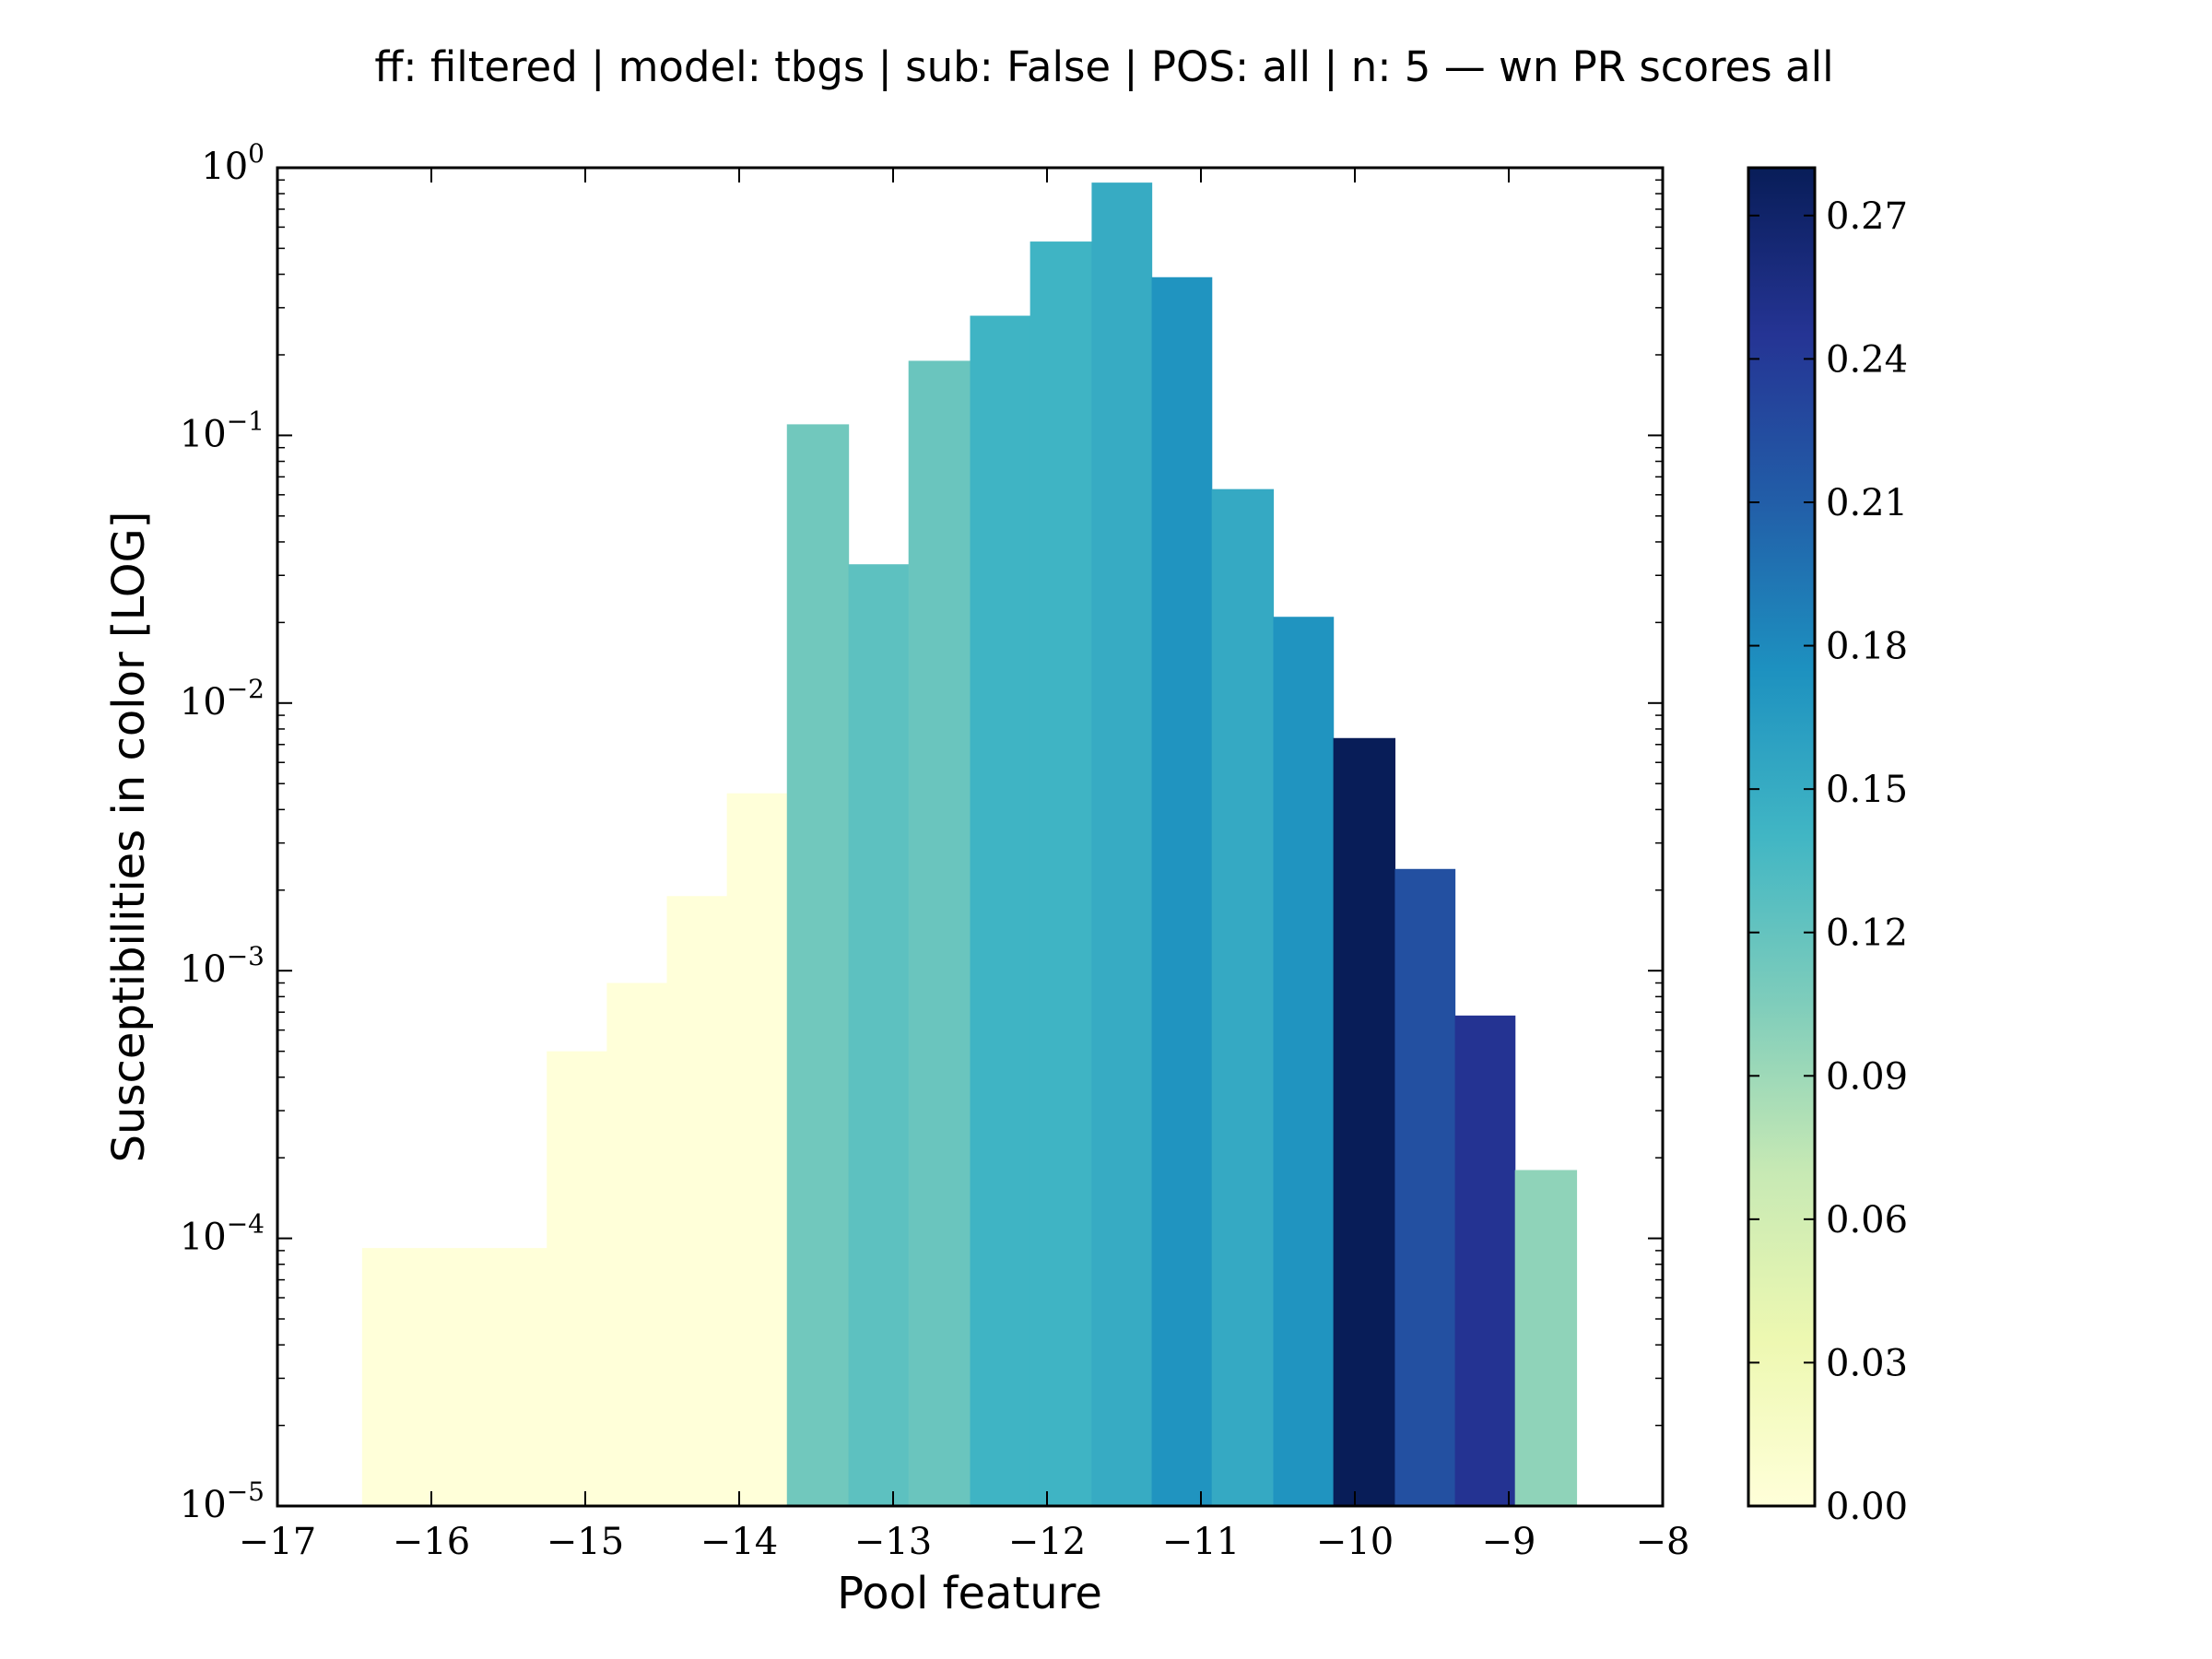 This screenshot has width=2212, height=1659. I want to click on colorbar-tick-label: 0.18, so click(1867, 647).